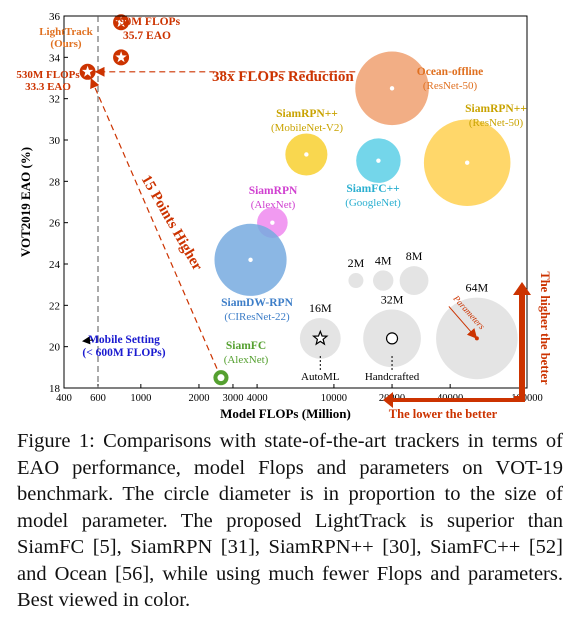 The height and width of the screenshot is (619, 576). Describe the element at coordinates (55, 224) in the screenshot. I see `y-tick-label: 26` at that location.